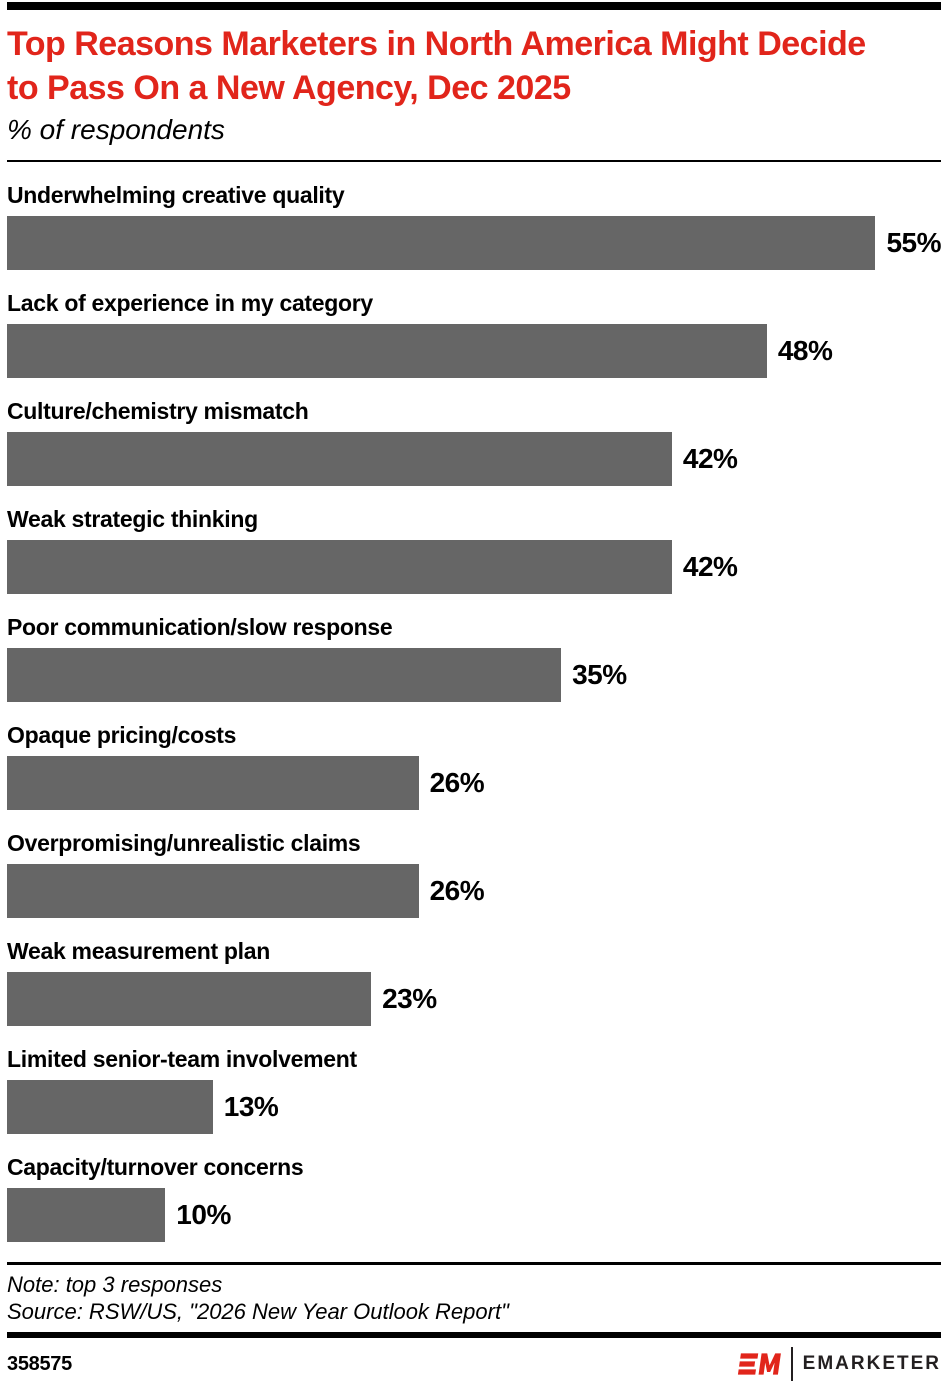 The image size is (948, 1386). I want to click on chart-subtitle: % of respondents, so click(116, 129).